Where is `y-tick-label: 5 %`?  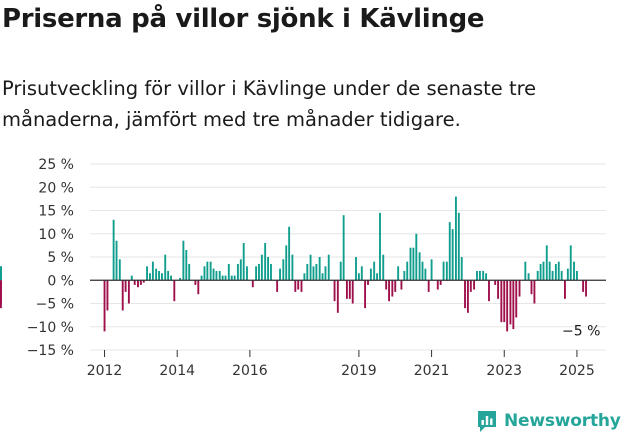
y-tick-label: 5 % is located at coordinates (60, 258).